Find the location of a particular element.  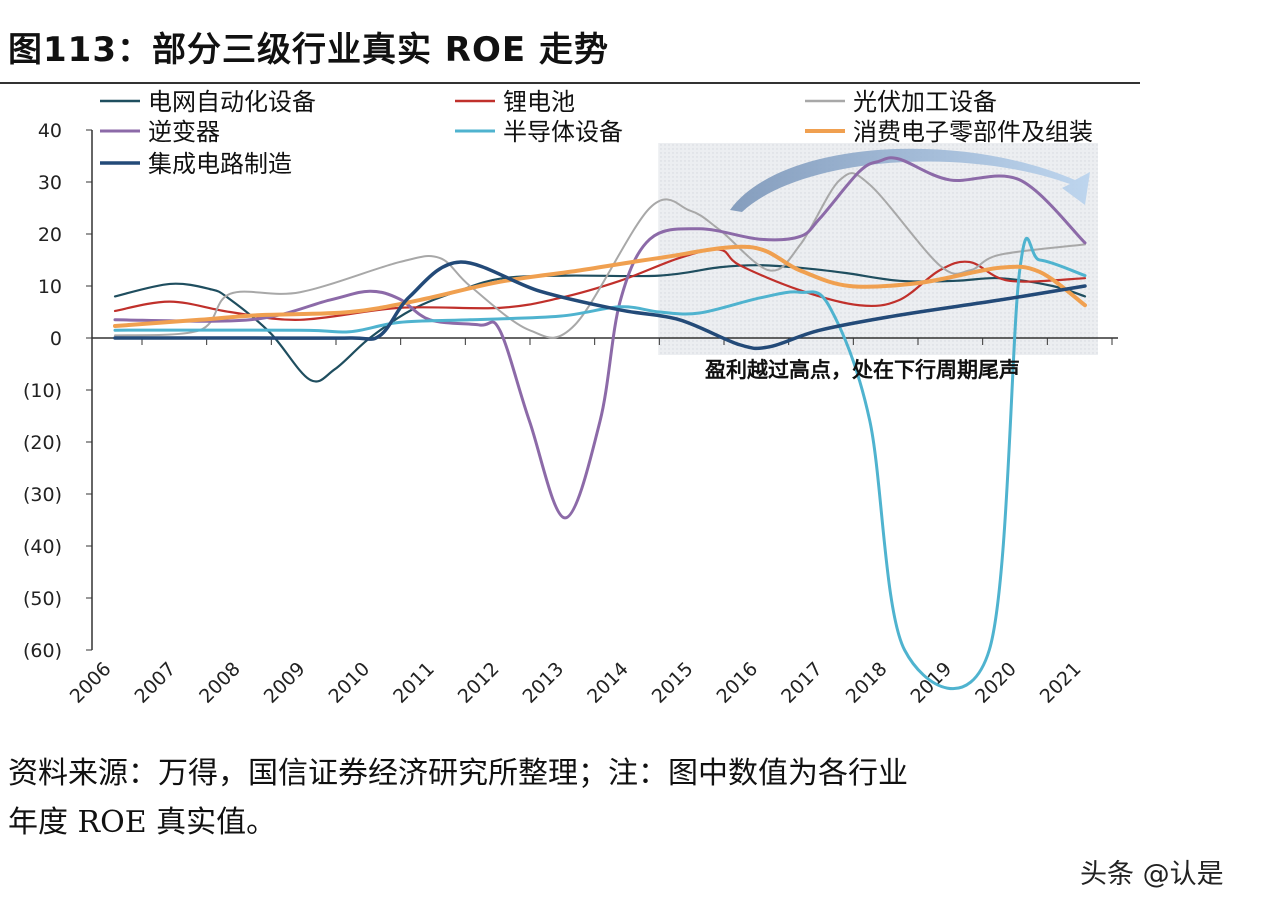

x-tick-label: 2009 is located at coordinates (285, 683).